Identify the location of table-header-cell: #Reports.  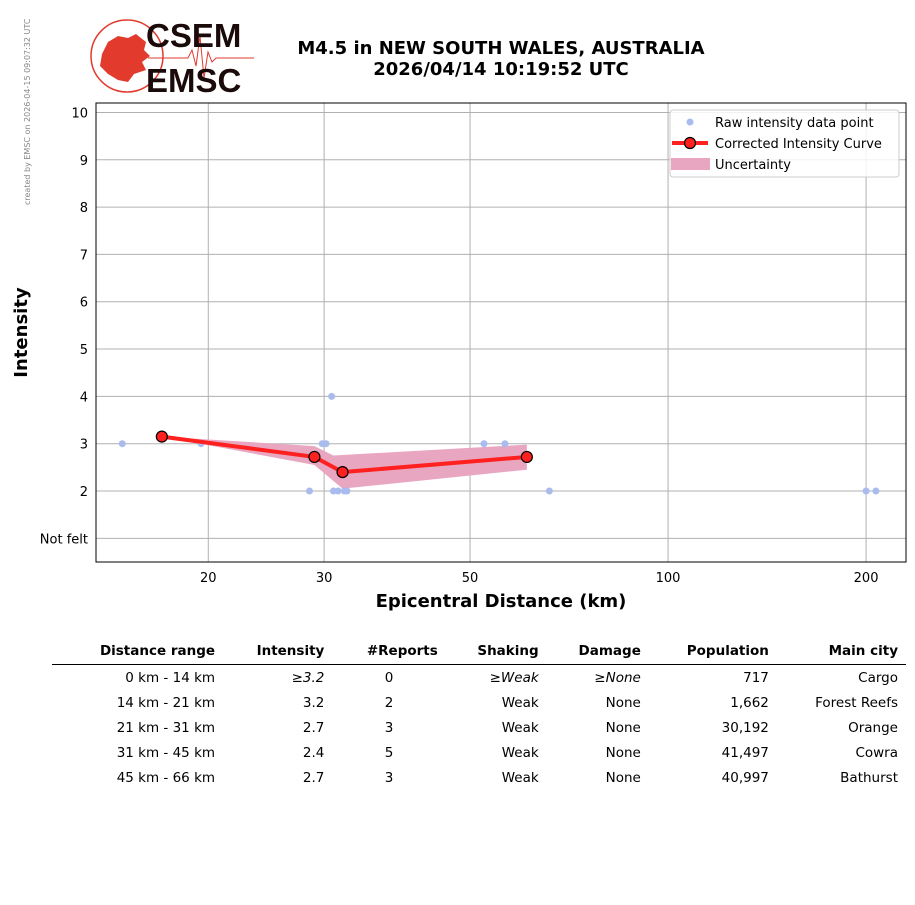
(389, 651).